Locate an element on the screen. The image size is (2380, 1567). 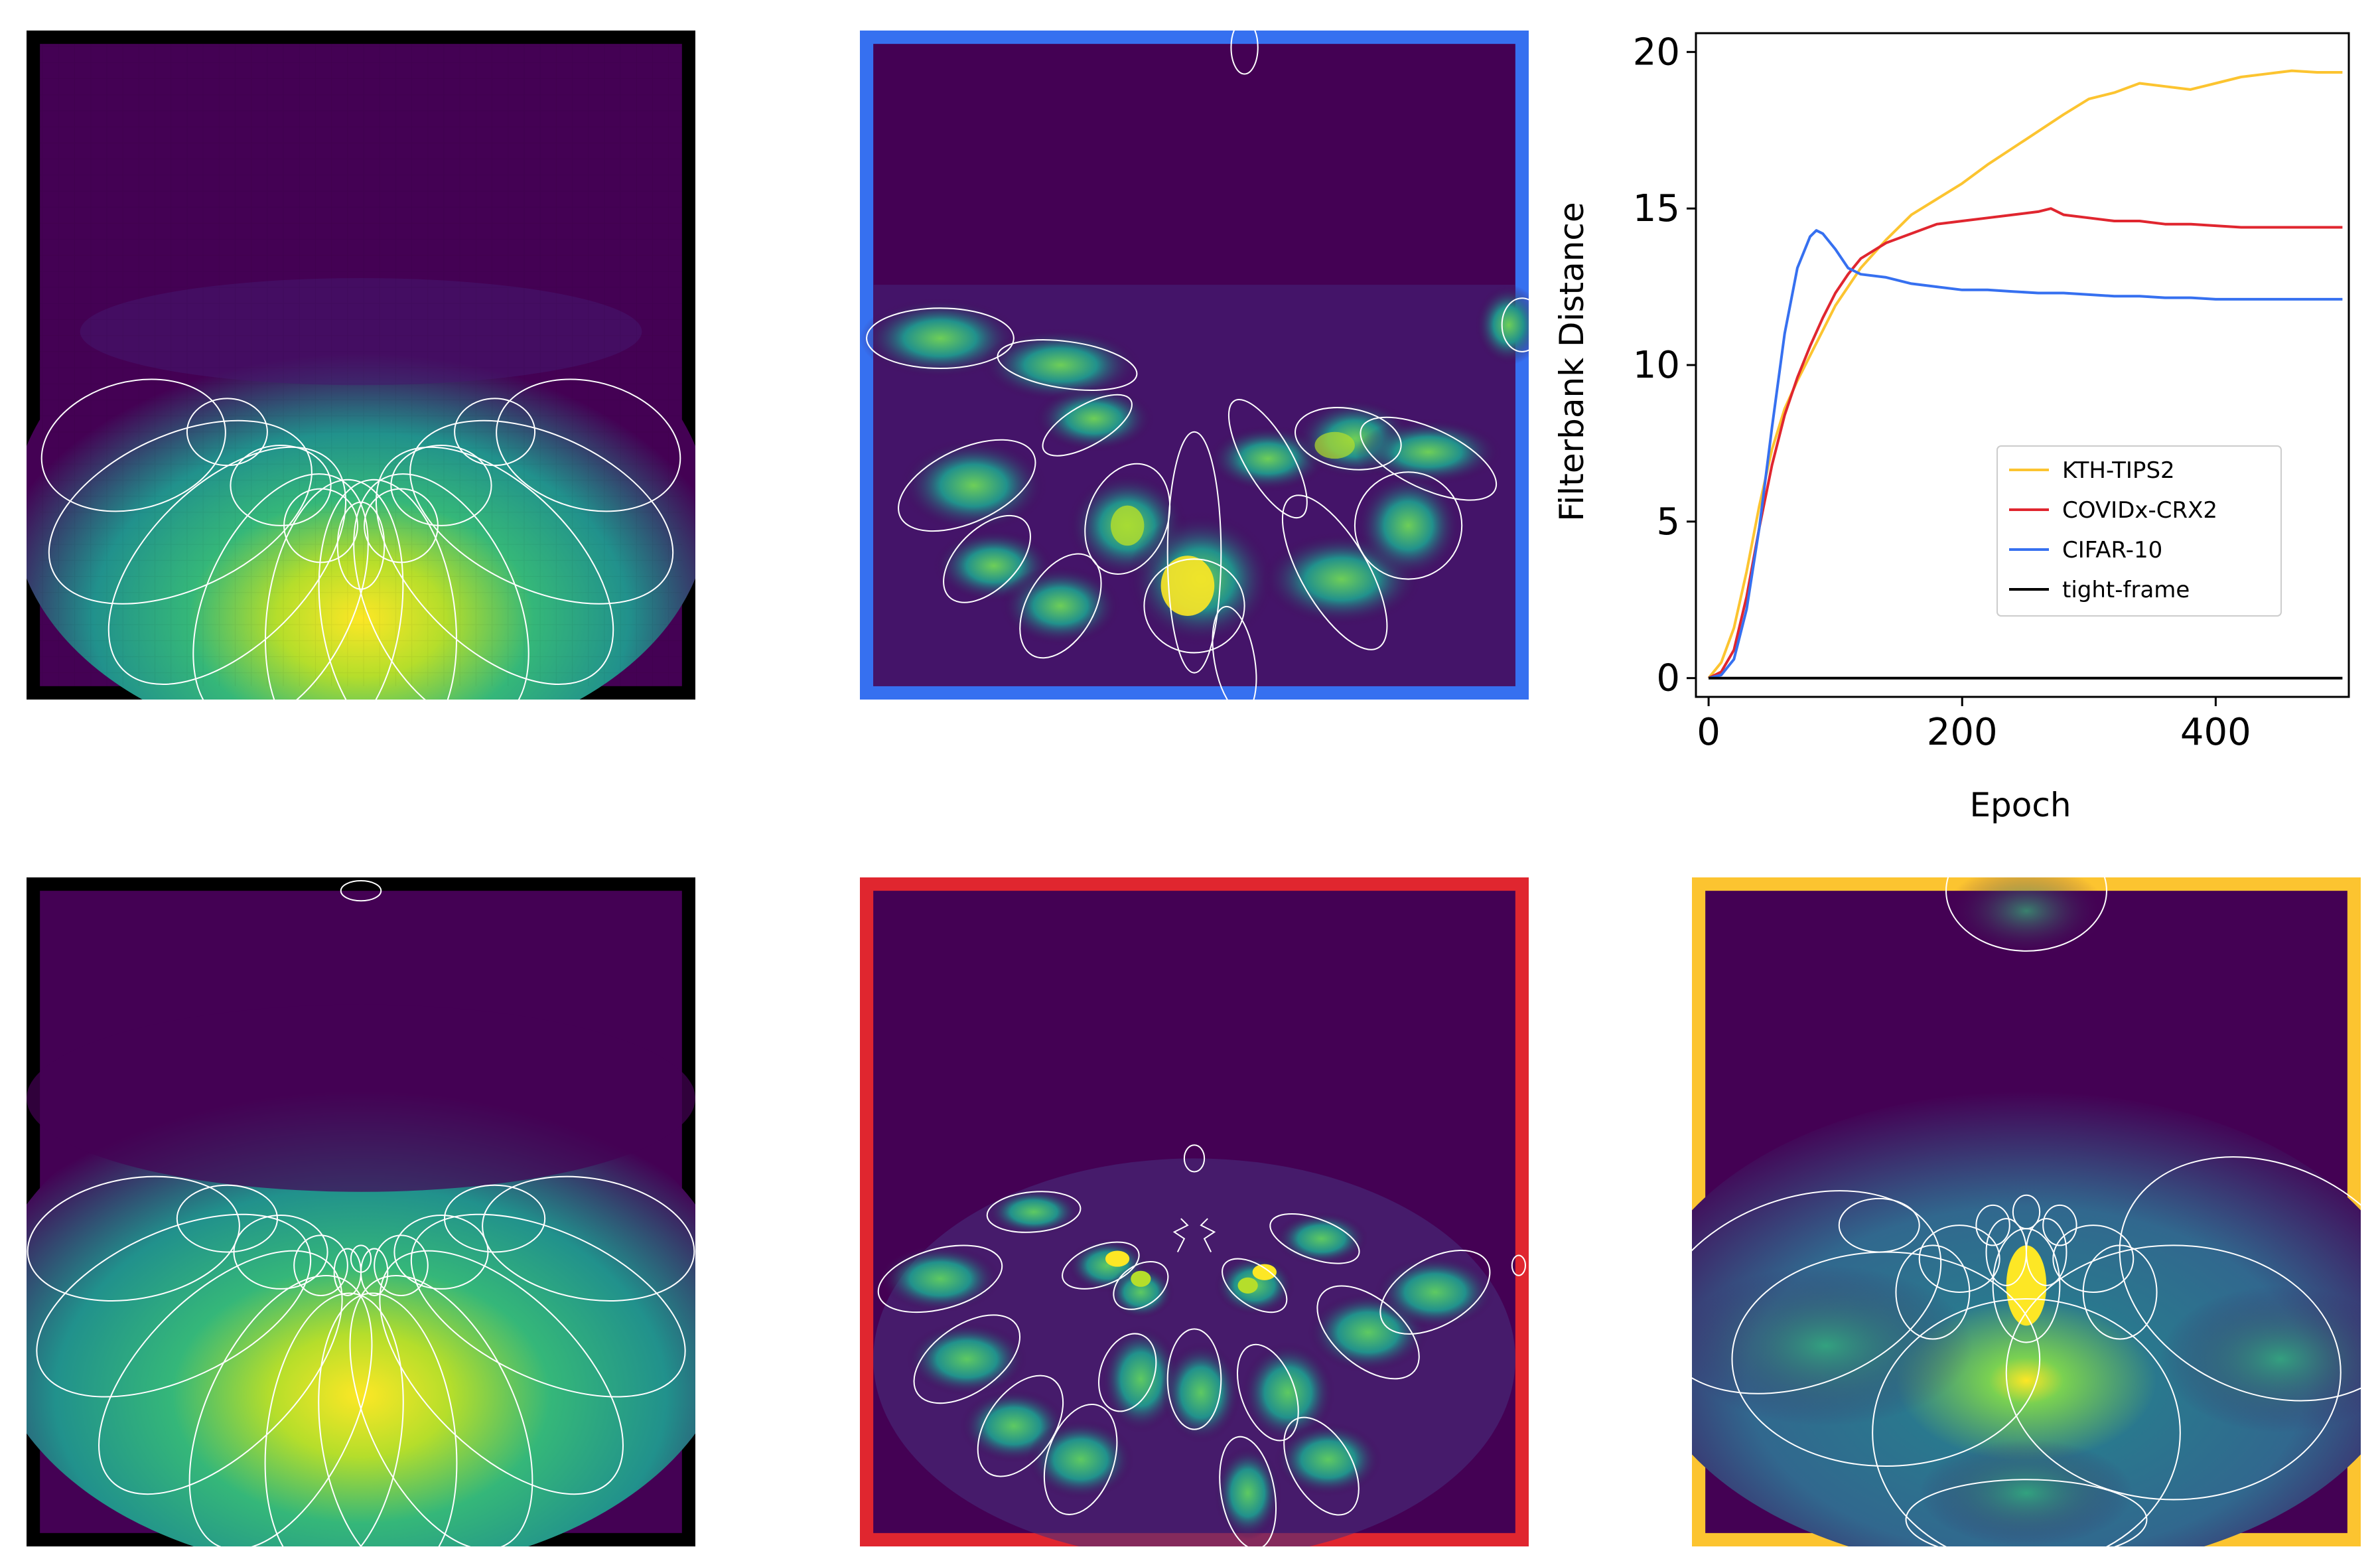
series-lines is located at coordinates (2025, 374).